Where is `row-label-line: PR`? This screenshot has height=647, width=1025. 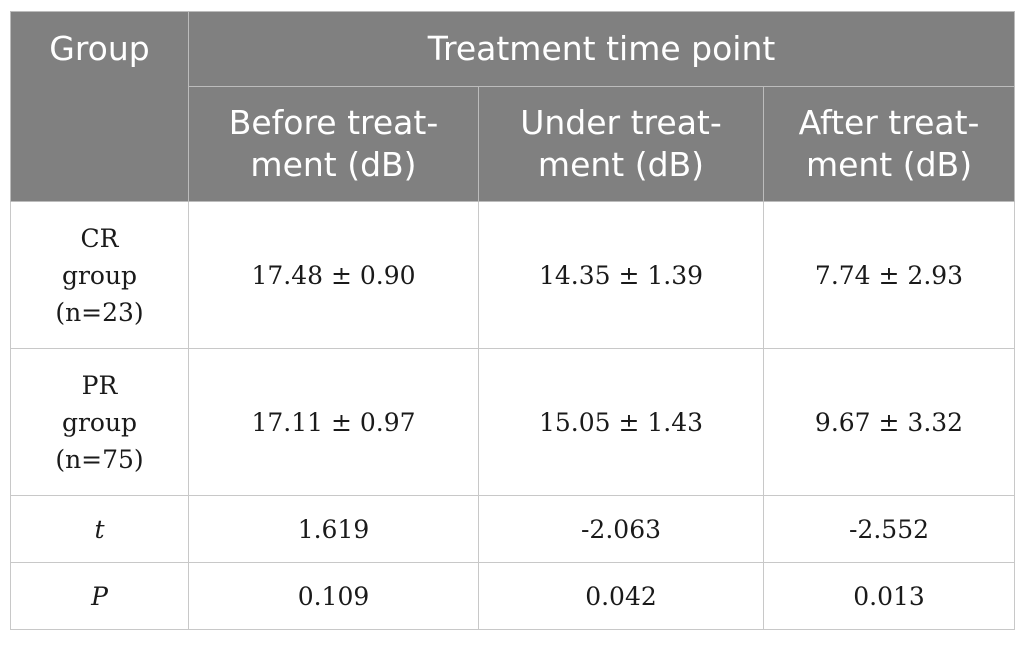 row-label-line: PR is located at coordinates (99, 385).